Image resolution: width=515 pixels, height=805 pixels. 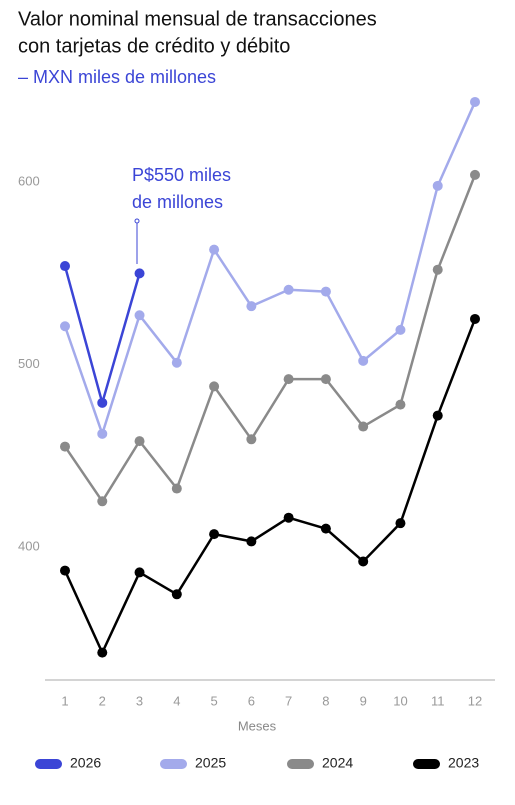 I want to click on x-tick-label: 10, so click(x=400, y=700).